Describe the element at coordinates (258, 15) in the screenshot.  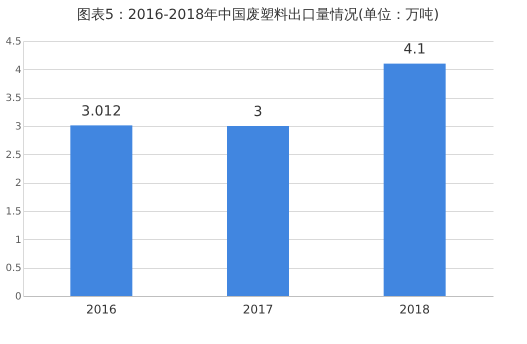
I see `chart-title: 图表5：2016-2018年中国废塑料出口量情况(单位：万吨)` at that location.